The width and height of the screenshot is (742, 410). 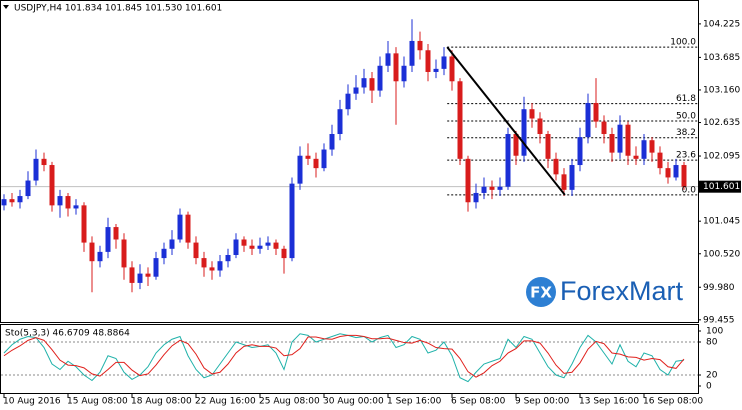 What do you see at coordinates (686, 156) in the screenshot?
I see `fibo-label: 23.6` at bounding box center [686, 156].